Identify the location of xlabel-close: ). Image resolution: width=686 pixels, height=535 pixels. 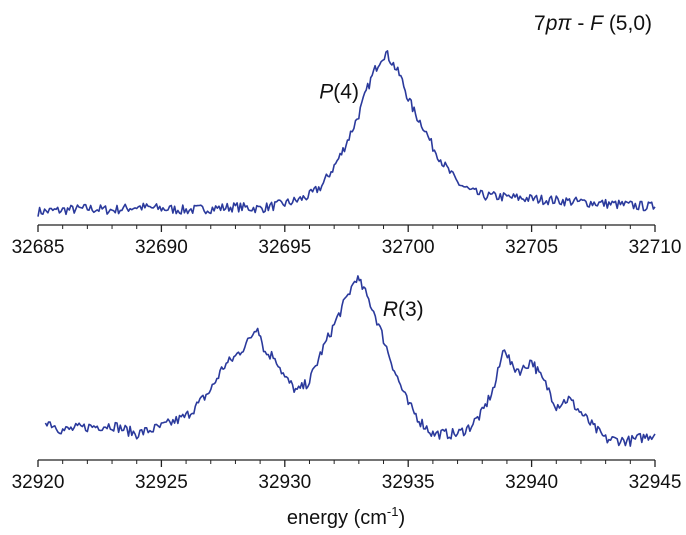
(401, 518).